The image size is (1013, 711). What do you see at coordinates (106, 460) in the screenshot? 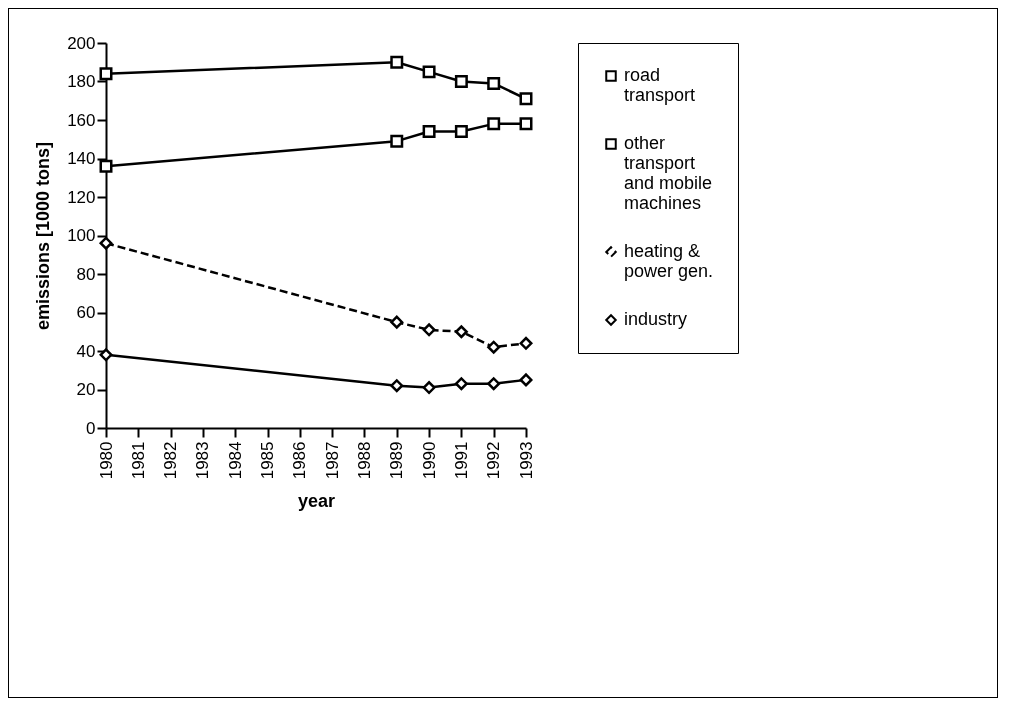
I see `x-tick-label: 1980` at bounding box center [106, 460].